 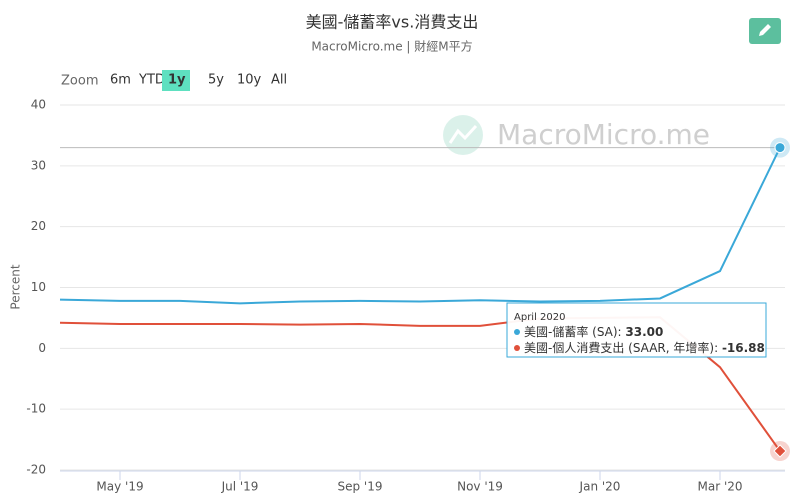 What do you see at coordinates (240, 487) in the screenshot?
I see `x-tick-label: Jul '19` at bounding box center [240, 487].